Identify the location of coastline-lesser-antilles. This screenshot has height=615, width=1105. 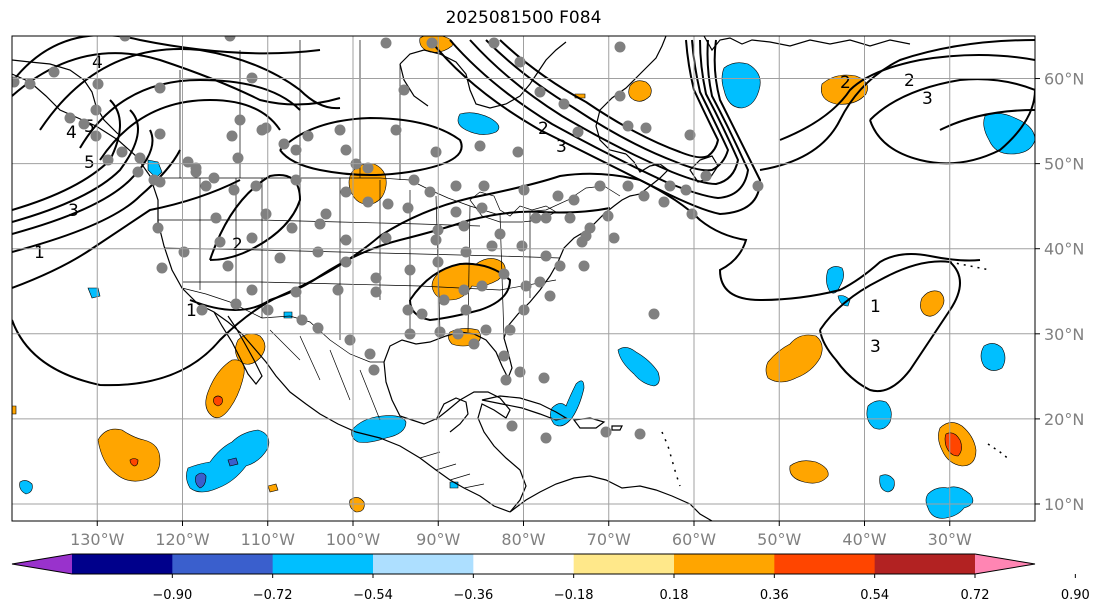
(671, 459).